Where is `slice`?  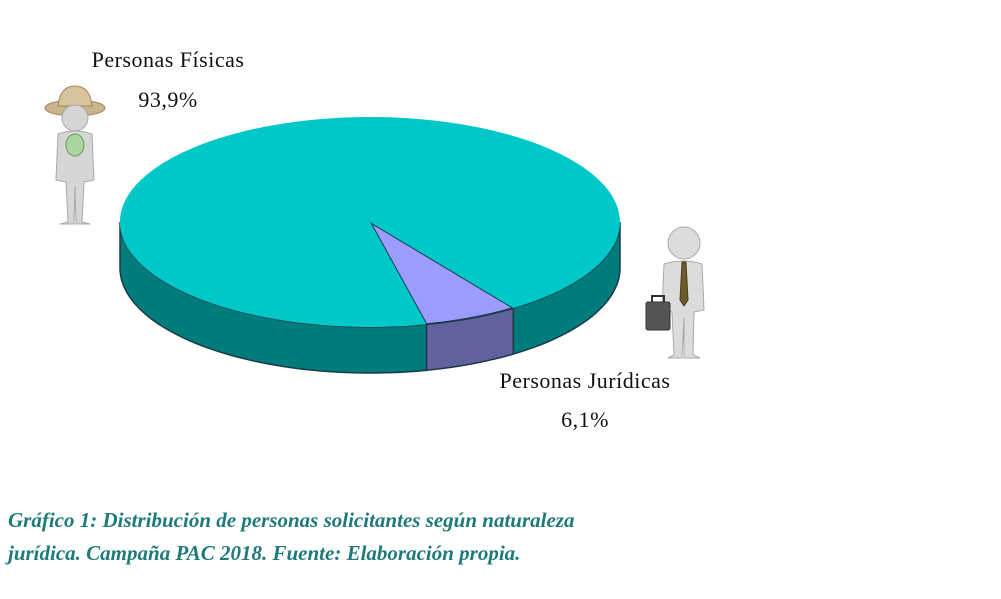 slice is located at coordinates (442, 273).